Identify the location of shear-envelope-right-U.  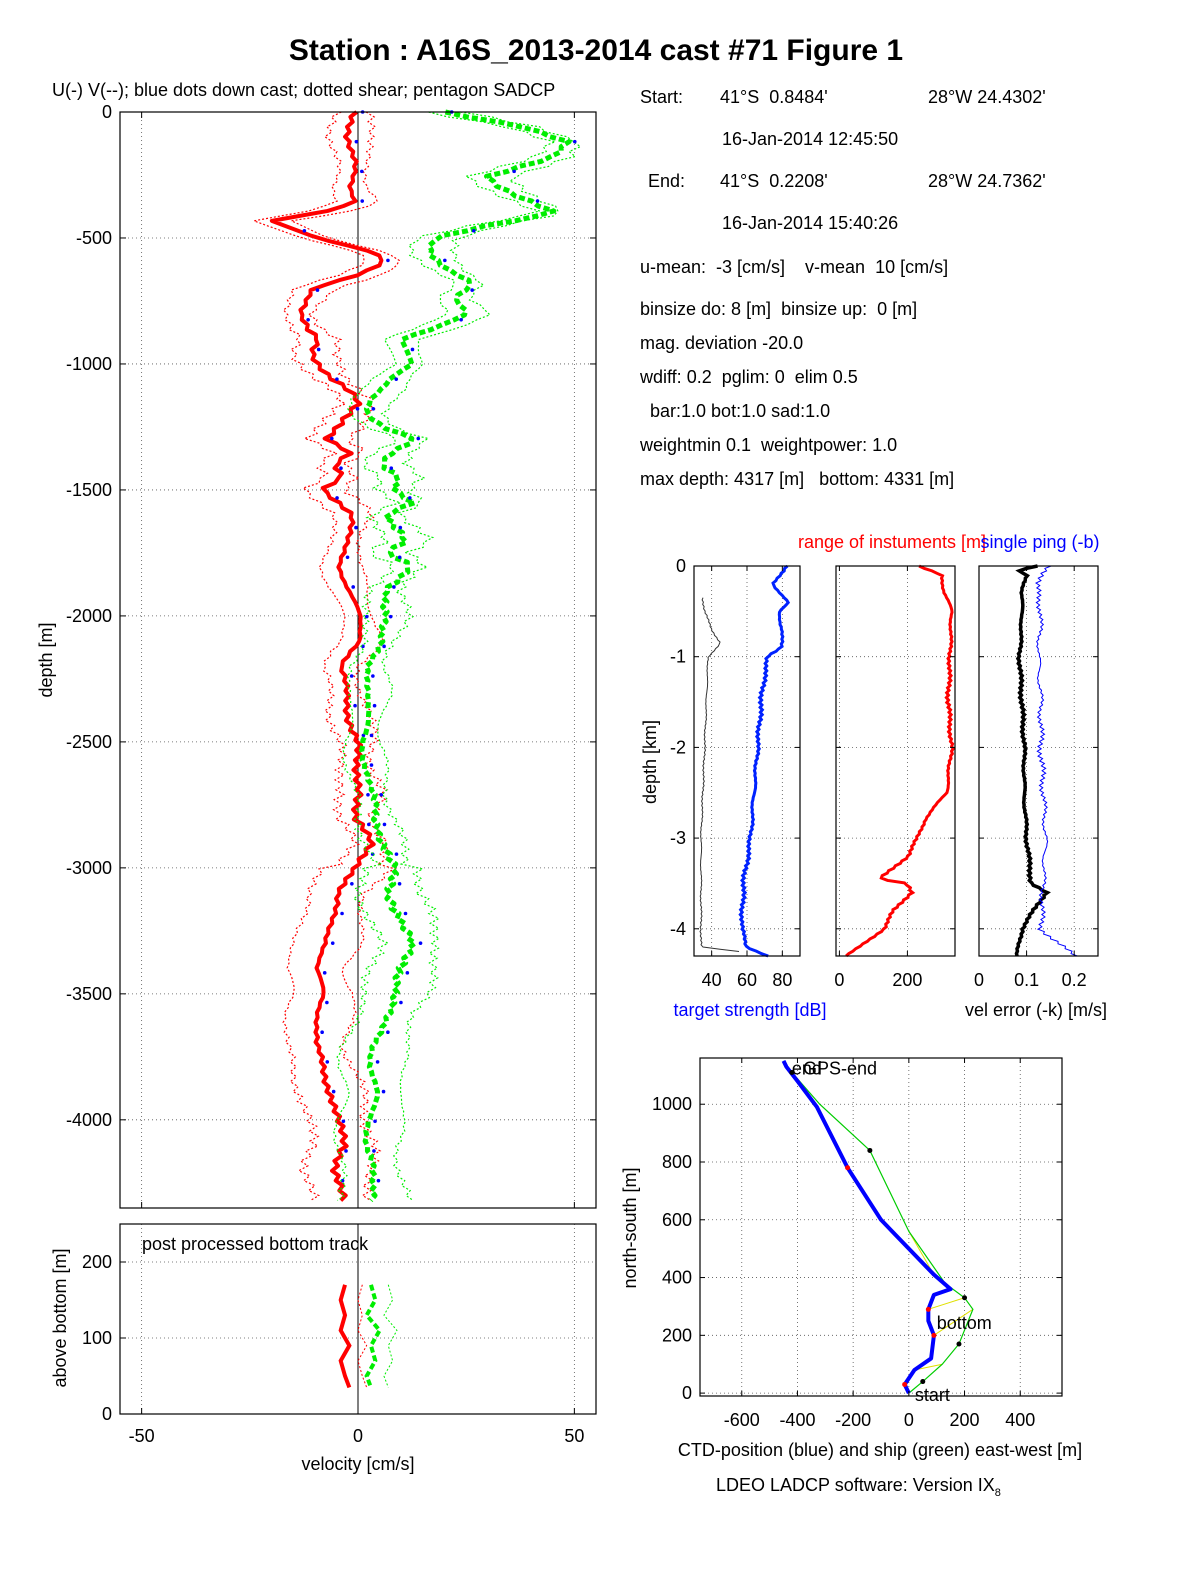
(345, 656).